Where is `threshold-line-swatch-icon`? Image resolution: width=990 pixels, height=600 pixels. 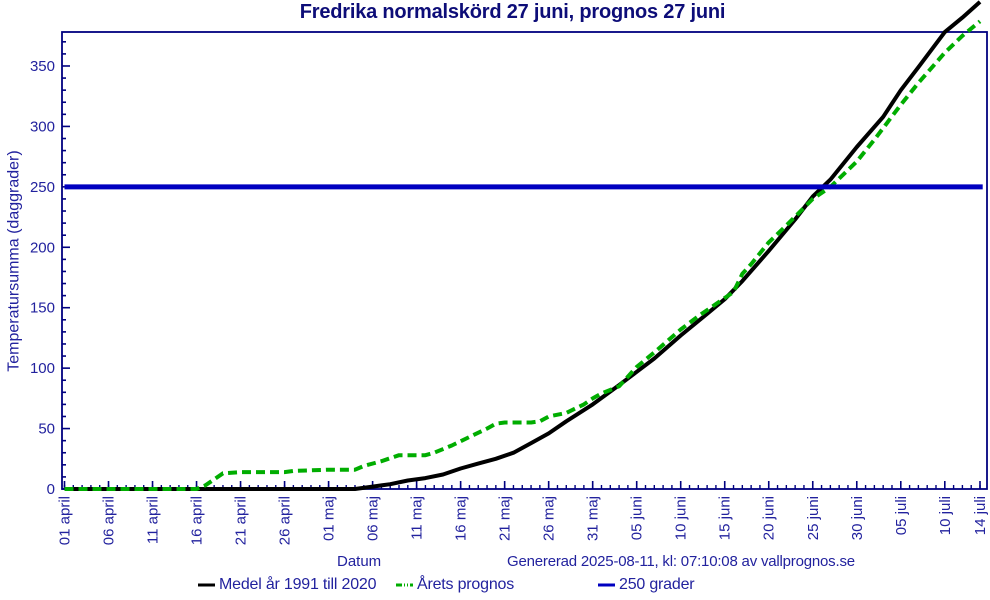 threshold-line-swatch-icon is located at coordinates (606, 585).